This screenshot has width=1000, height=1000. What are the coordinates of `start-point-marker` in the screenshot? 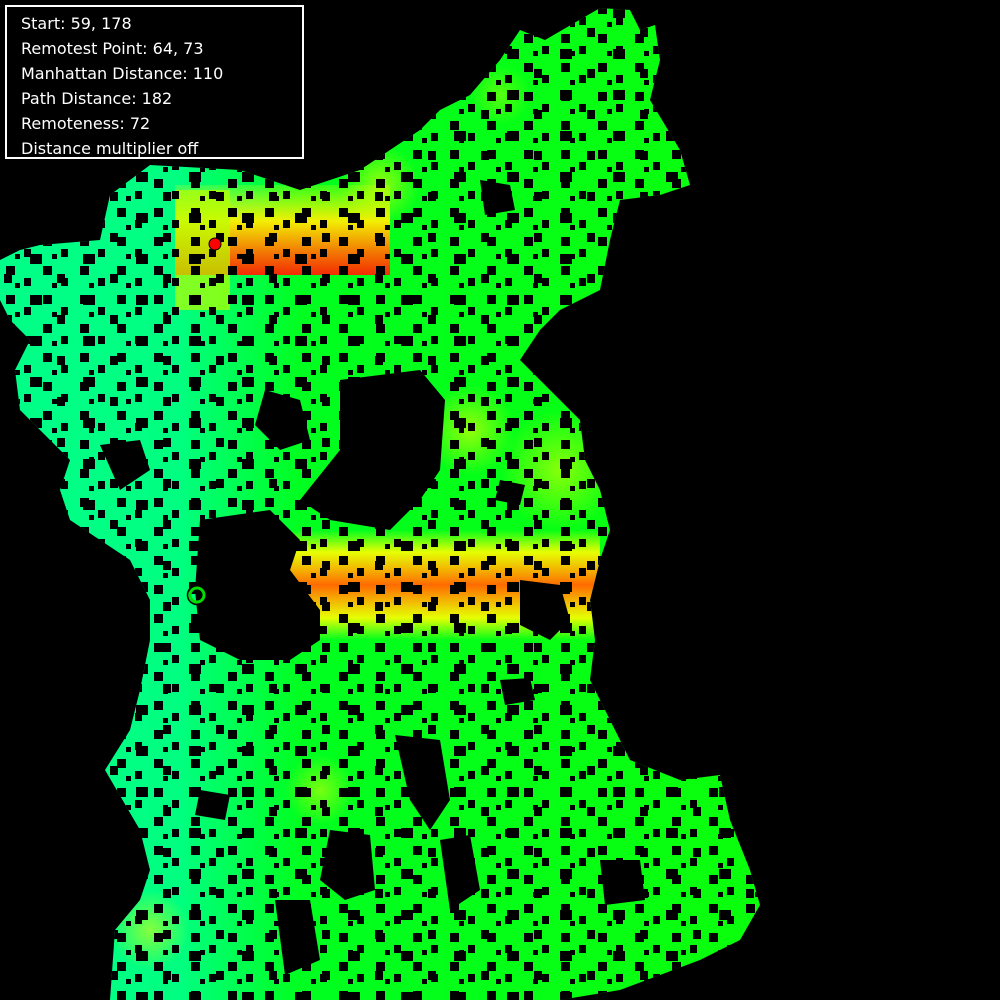 It's located at (197, 595).